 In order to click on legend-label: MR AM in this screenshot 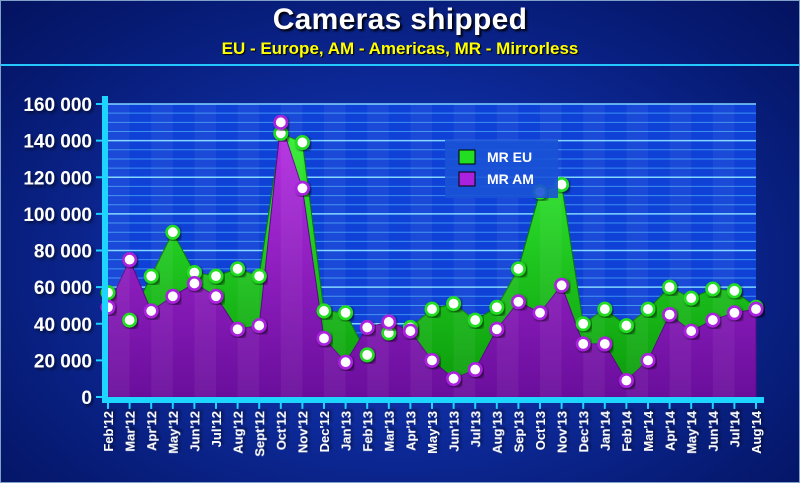, I will do `click(510, 179)`.